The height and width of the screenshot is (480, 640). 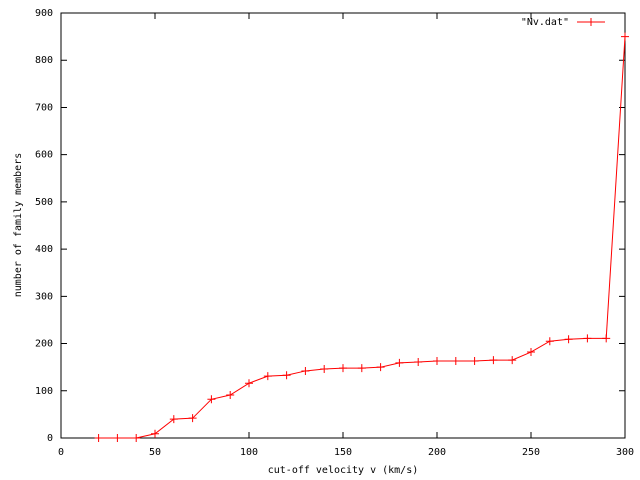 What do you see at coordinates (44, 155) in the screenshot?
I see `y-tick-label: 600` at bounding box center [44, 155].